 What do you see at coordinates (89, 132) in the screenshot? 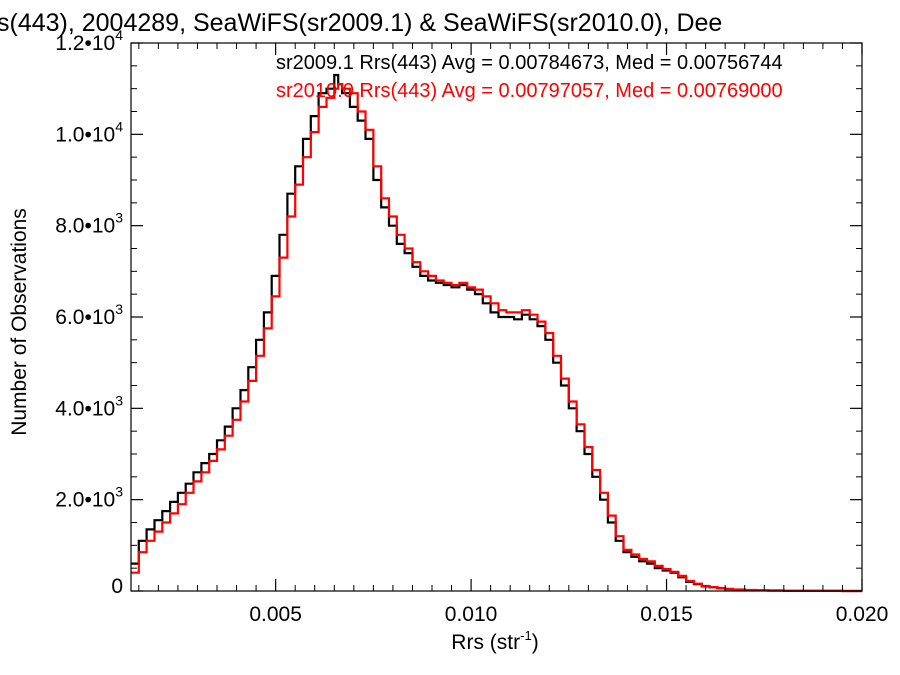
I see `y-tick-label: 1.0•104` at bounding box center [89, 132].